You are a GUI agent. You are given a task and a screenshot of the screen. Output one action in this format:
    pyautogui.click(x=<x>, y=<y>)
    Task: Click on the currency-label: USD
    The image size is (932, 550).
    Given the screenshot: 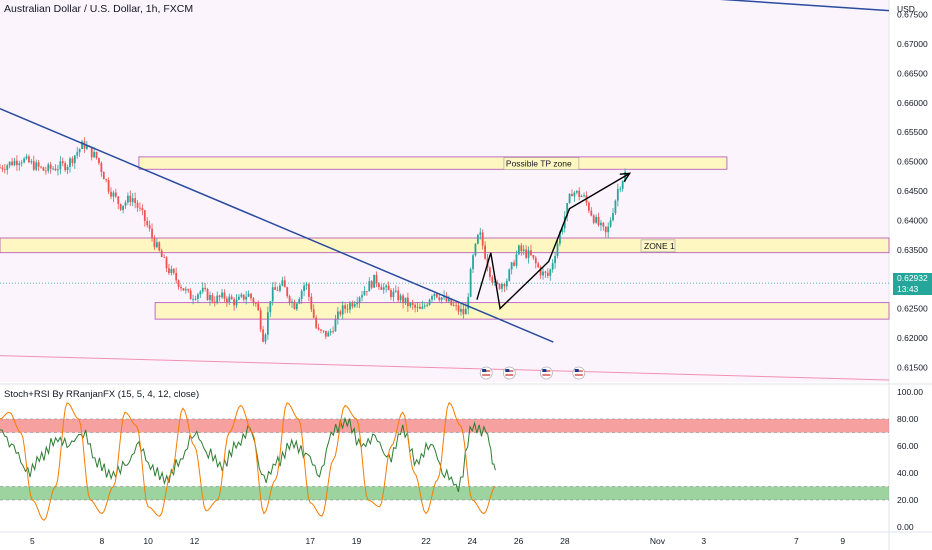 What is the action you would take?
    pyautogui.click(x=906, y=9)
    